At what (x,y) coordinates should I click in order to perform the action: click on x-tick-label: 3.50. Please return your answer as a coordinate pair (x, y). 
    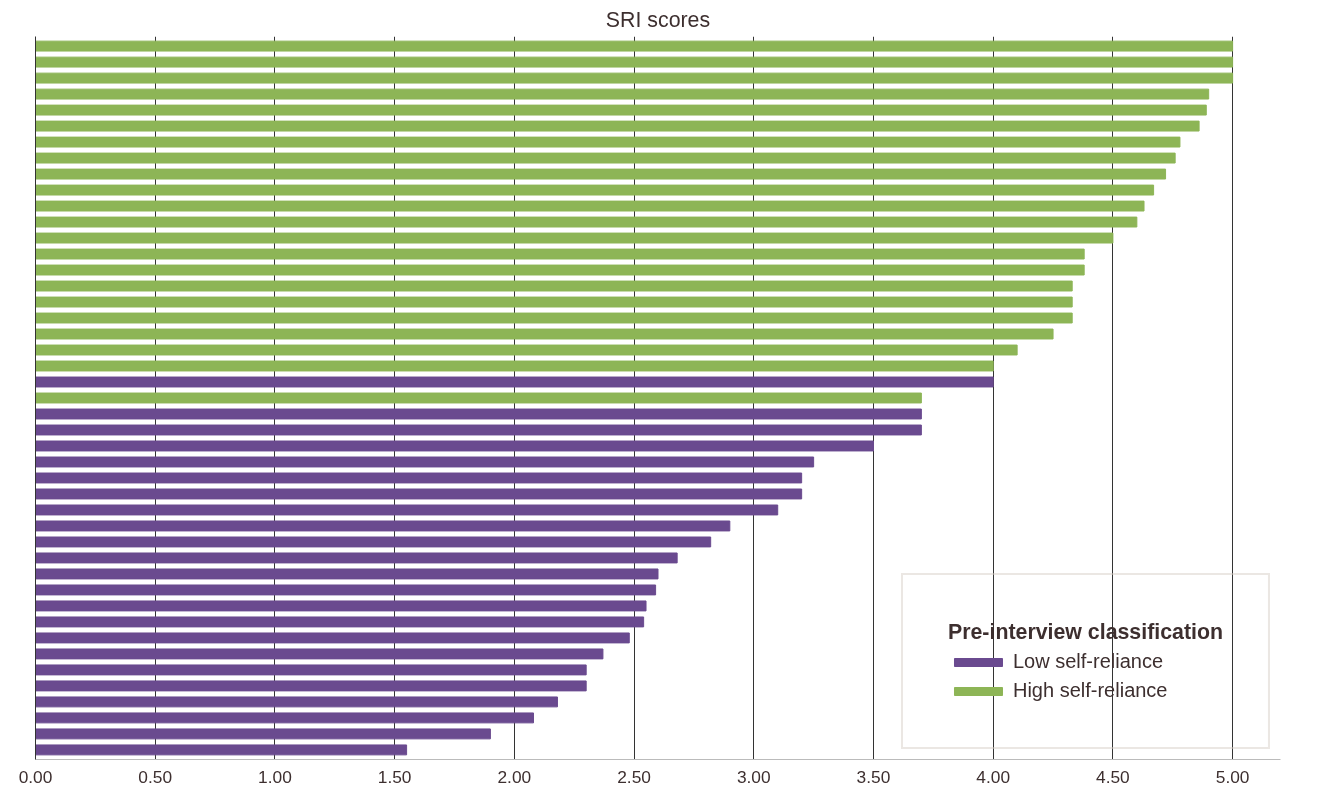
    Looking at the image, I should click on (873, 776).